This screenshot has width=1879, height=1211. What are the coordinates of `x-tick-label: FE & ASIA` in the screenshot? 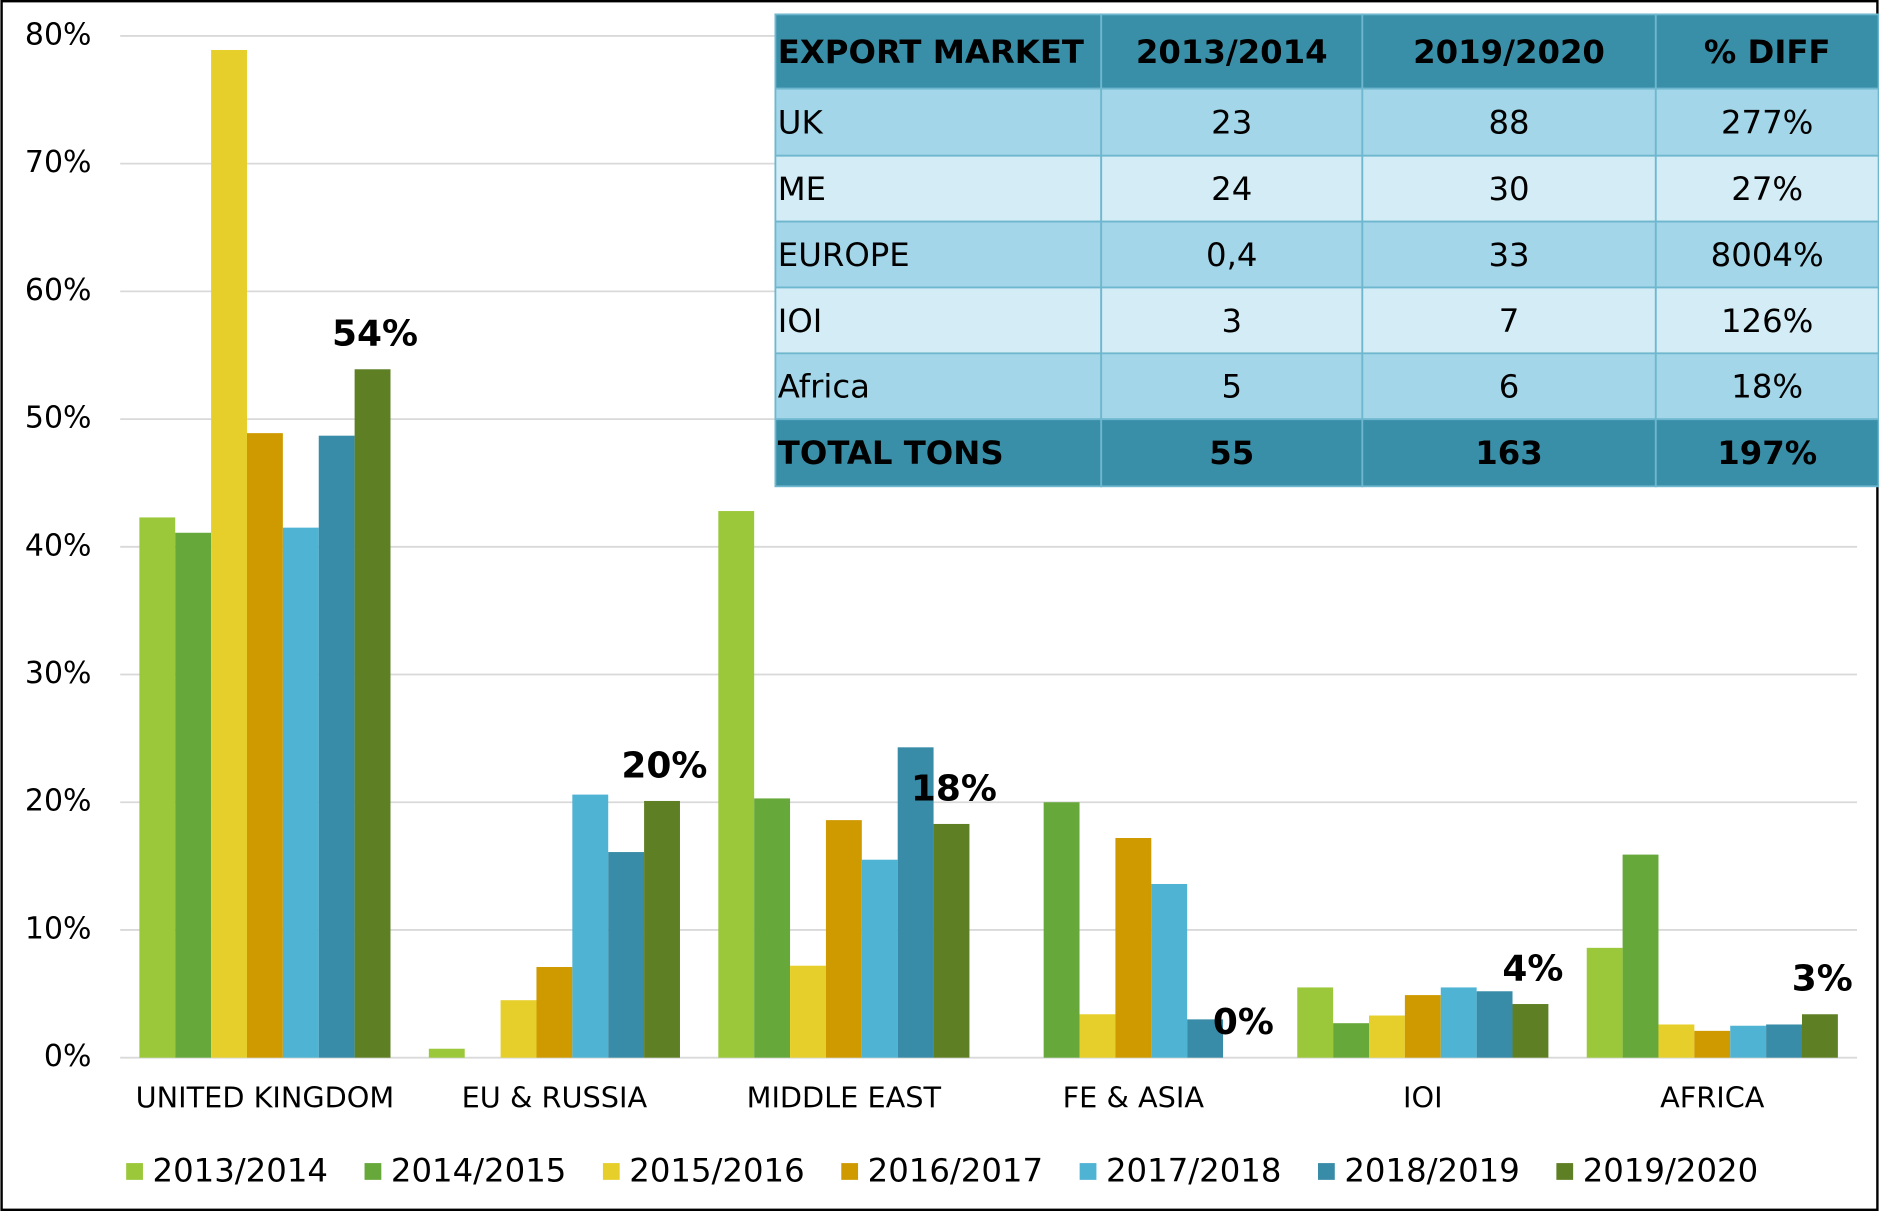 It's located at (1134, 1098).